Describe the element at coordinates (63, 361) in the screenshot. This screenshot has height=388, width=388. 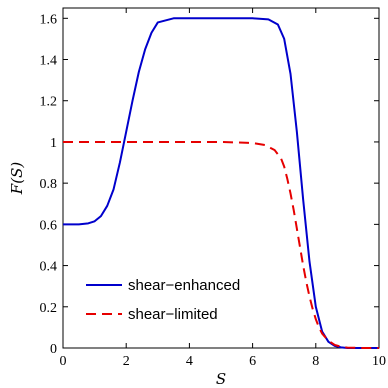
I see `x-tick-label: 0` at that location.